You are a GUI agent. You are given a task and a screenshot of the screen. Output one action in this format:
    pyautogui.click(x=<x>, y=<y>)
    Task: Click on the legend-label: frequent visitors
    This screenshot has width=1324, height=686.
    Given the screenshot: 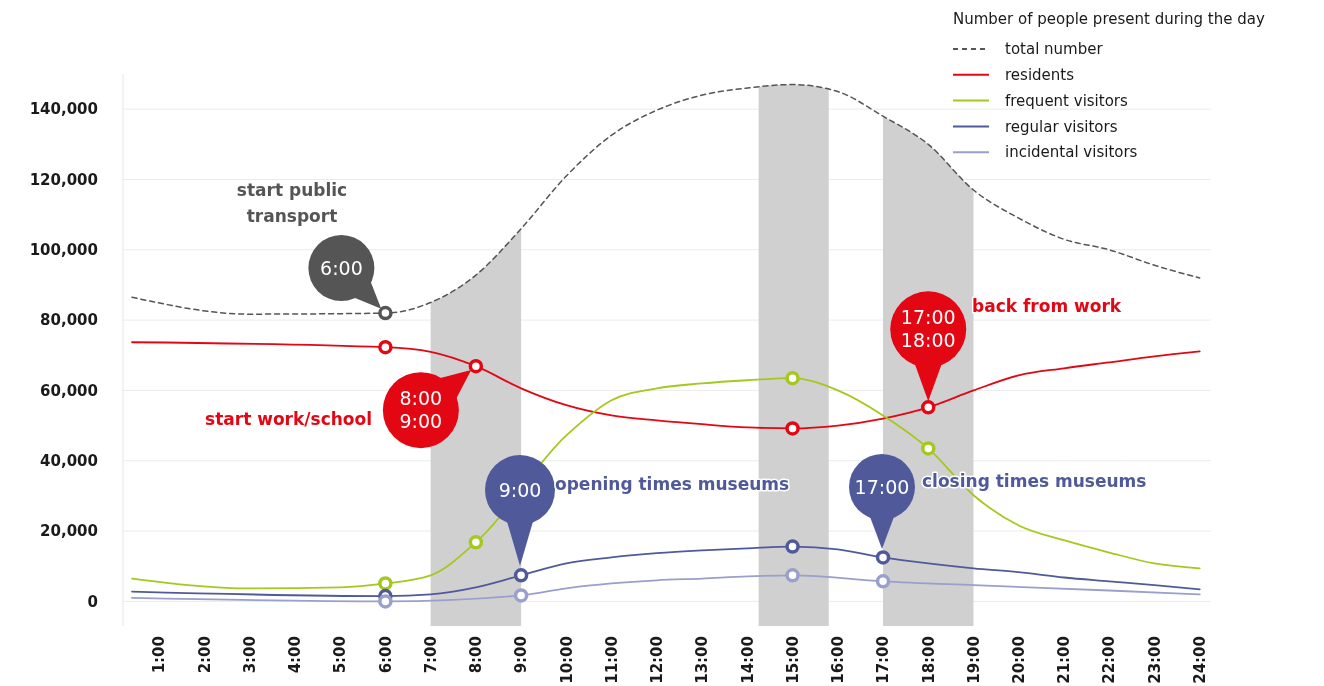 What is the action you would take?
    pyautogui.click(x=1067, y=100)
    